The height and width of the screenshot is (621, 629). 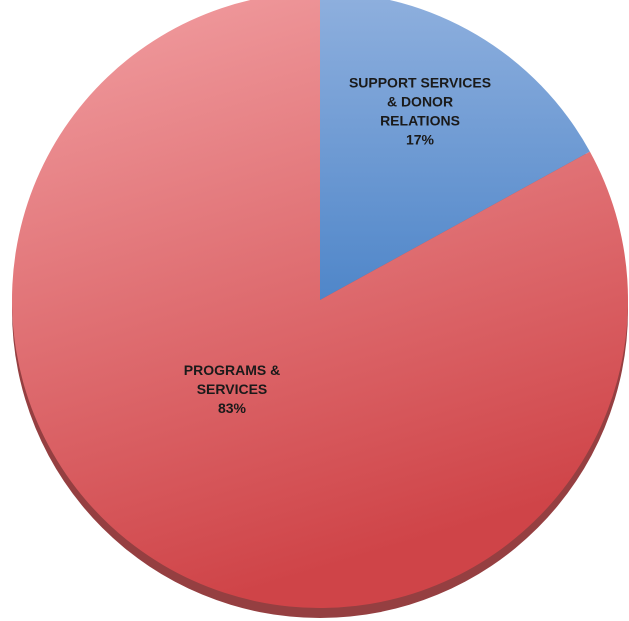 What do you see at coordinates (420, 121) in the screenshot?
I see `slice-label-line: RELATIONS` at bounding box center [420, 121].